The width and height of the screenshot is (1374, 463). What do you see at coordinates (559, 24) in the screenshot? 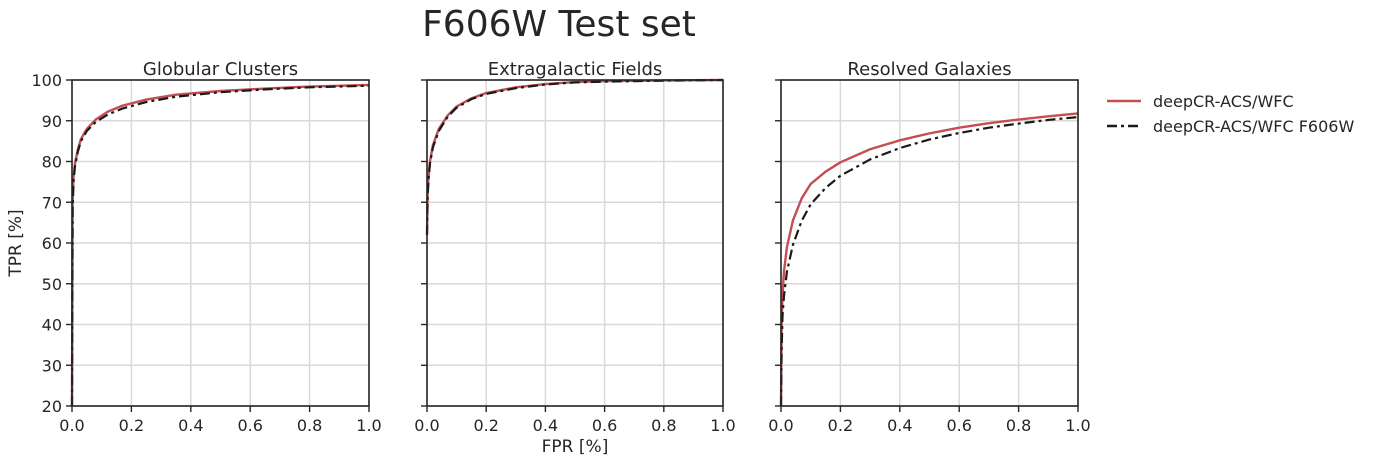
I see `chart-title: F606W Test set` at bounding box center [559, 24].